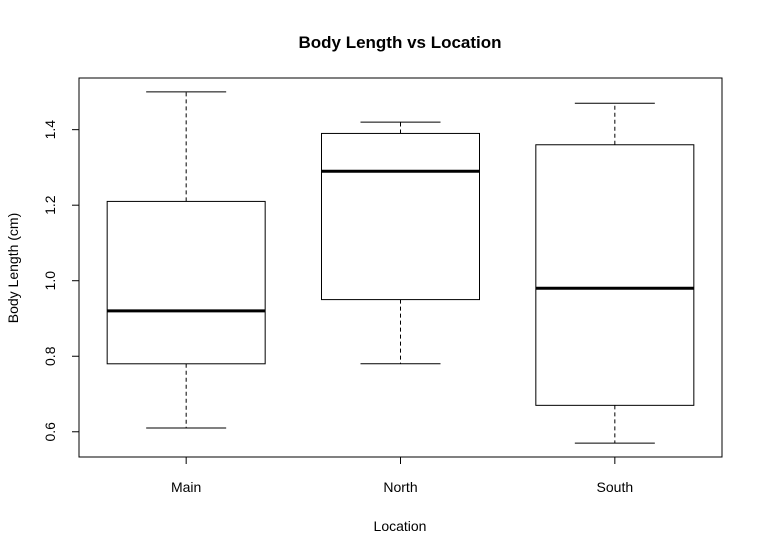  What do you see at coordinates (400, 526) in the screenshot?
I see `x-axis-label: Location` at bounding box center [400, 526].